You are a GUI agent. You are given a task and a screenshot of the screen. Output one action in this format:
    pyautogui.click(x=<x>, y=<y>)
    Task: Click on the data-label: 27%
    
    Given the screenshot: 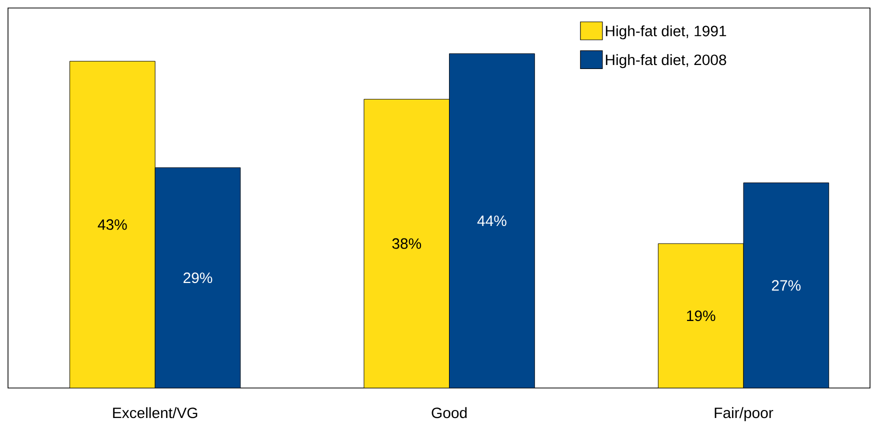 What is the action you would take?
    pyautogui.click(x=786, y=285)
    